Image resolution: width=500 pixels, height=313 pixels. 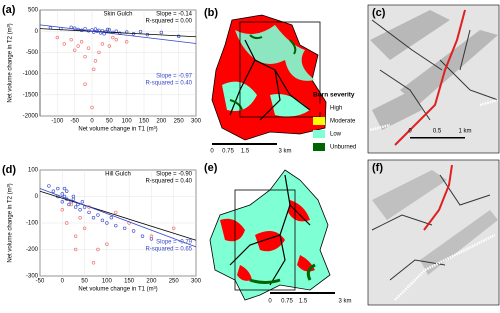 What do you see at coordinates (336, 109) in the screenshot?
I see `legend-label: High` at bounding box center [336, 109].